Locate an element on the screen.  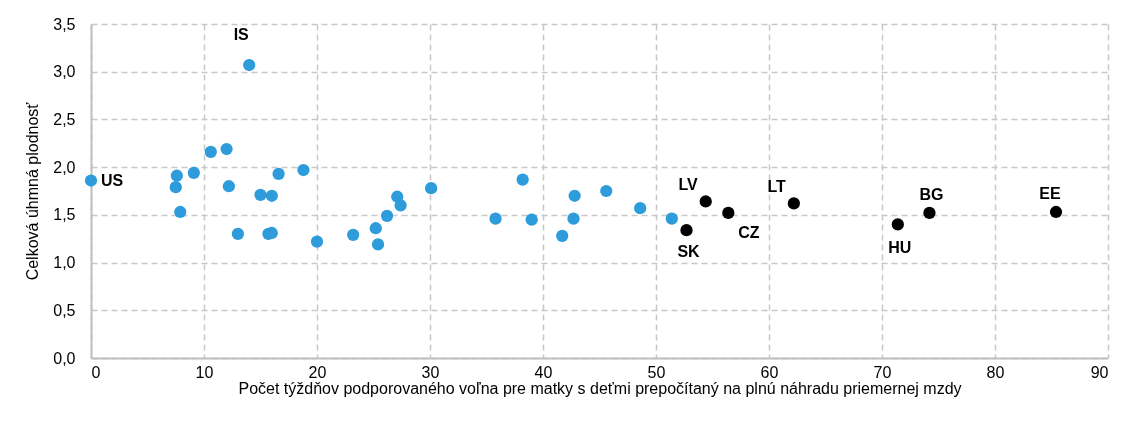
y-tick-label: 3,5 is located at coordinates (64, 24).